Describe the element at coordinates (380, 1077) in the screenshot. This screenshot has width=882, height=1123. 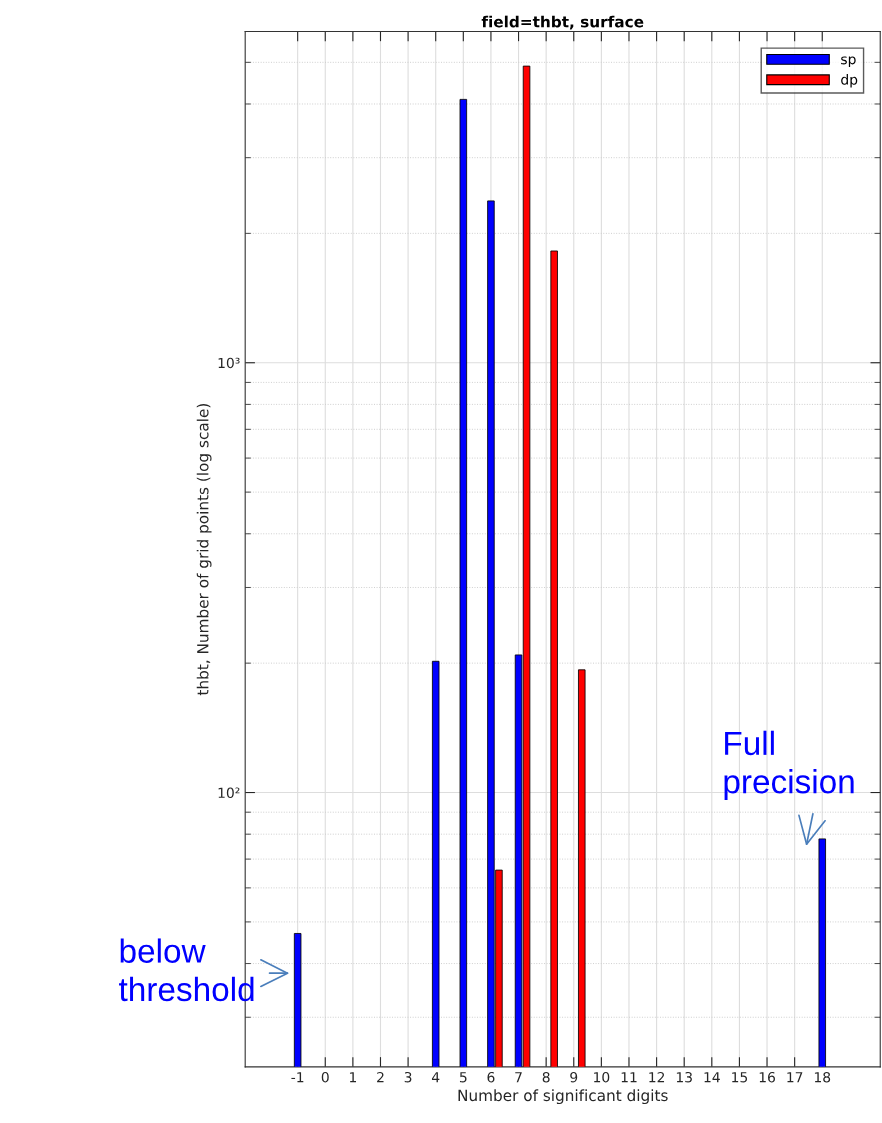
I see `x-tick-label: 2` at that location.